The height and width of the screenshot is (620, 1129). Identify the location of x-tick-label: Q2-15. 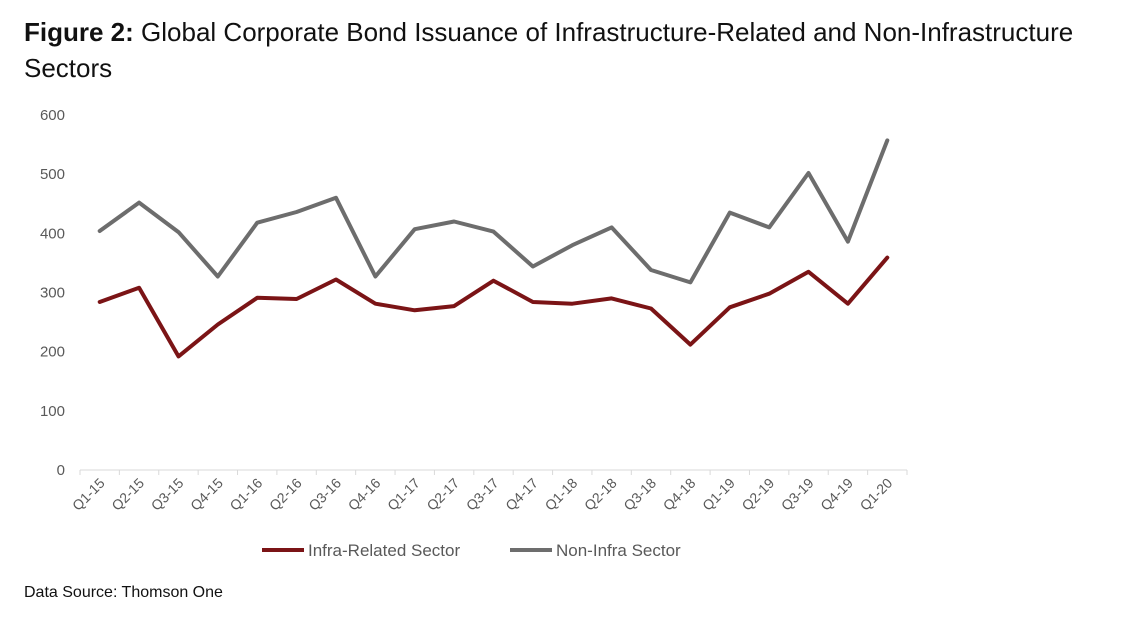
(127, 494).